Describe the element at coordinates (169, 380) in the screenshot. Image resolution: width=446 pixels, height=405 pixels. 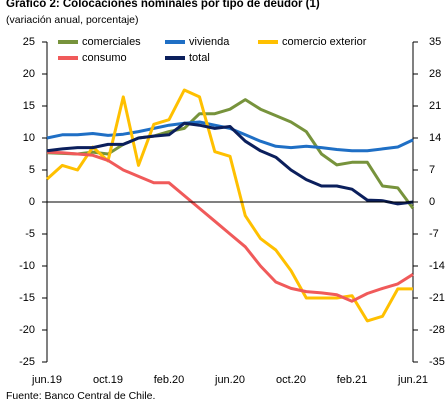
I see `x-tick-label: feb.20` at that location.